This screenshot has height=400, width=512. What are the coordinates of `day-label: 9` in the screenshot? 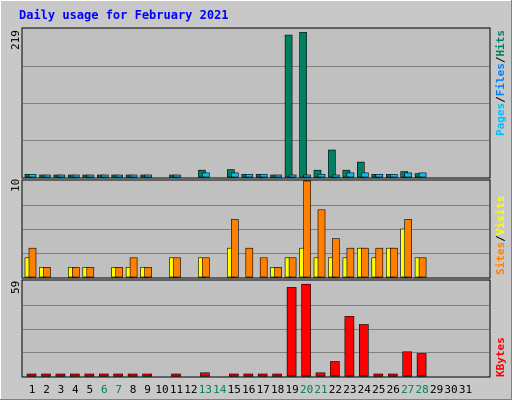 It's located at (147, 389).